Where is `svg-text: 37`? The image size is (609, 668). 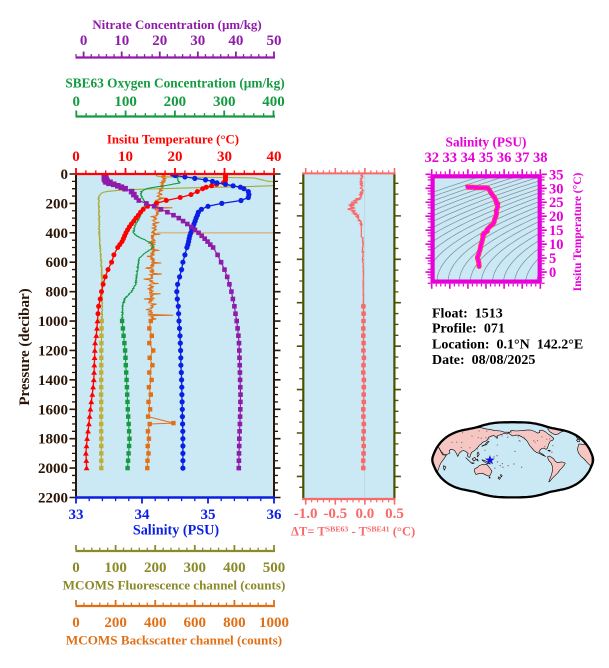 svg-text: 37 is located at coordinates (522, 158).